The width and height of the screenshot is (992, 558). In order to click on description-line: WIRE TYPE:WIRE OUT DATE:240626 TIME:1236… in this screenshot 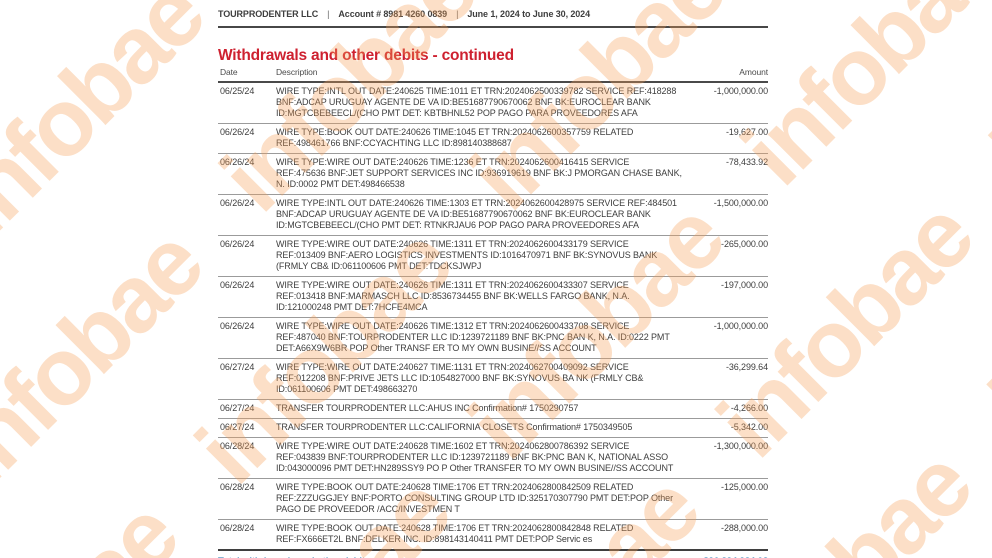, I will do `click(453, 162)`.